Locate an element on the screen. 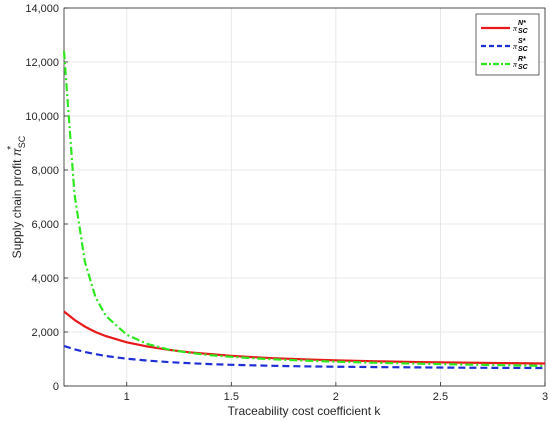 The width and height of the screenshot is (550, 422). x-tick-label: 1 is located at coordinates (127, 397).